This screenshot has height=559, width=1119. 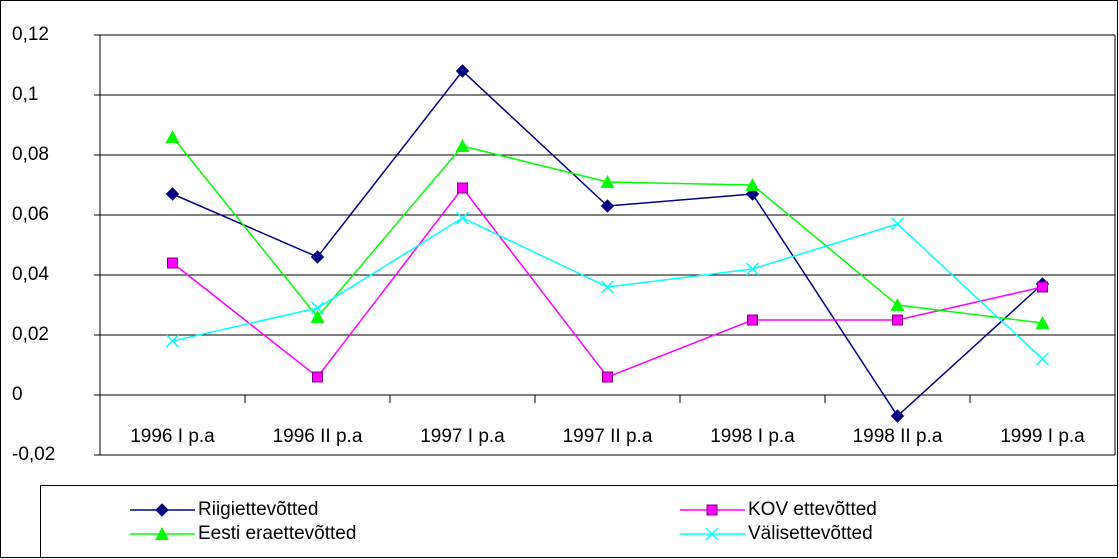 What do you see at coordinates (17, 394) in the screenshot?
I see `y-tick-label: 0` at bounding box center [17, 394].